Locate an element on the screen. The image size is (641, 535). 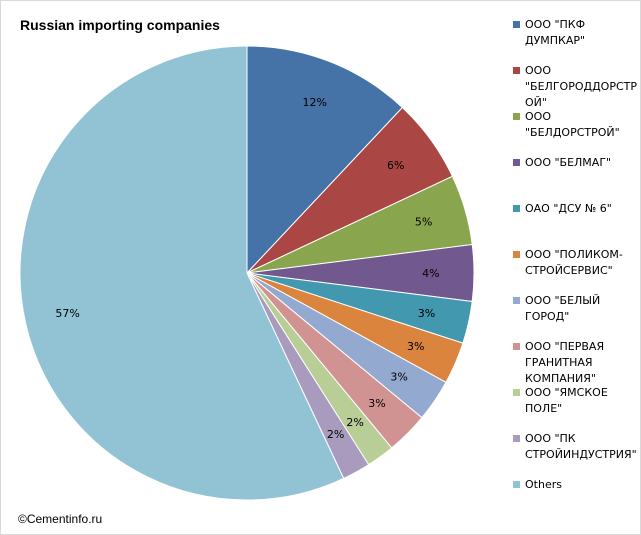
legend-label: ООО "ПОЛИКОМ- СТРОЙСЕРВИС" is located at coordinates (574, 262).